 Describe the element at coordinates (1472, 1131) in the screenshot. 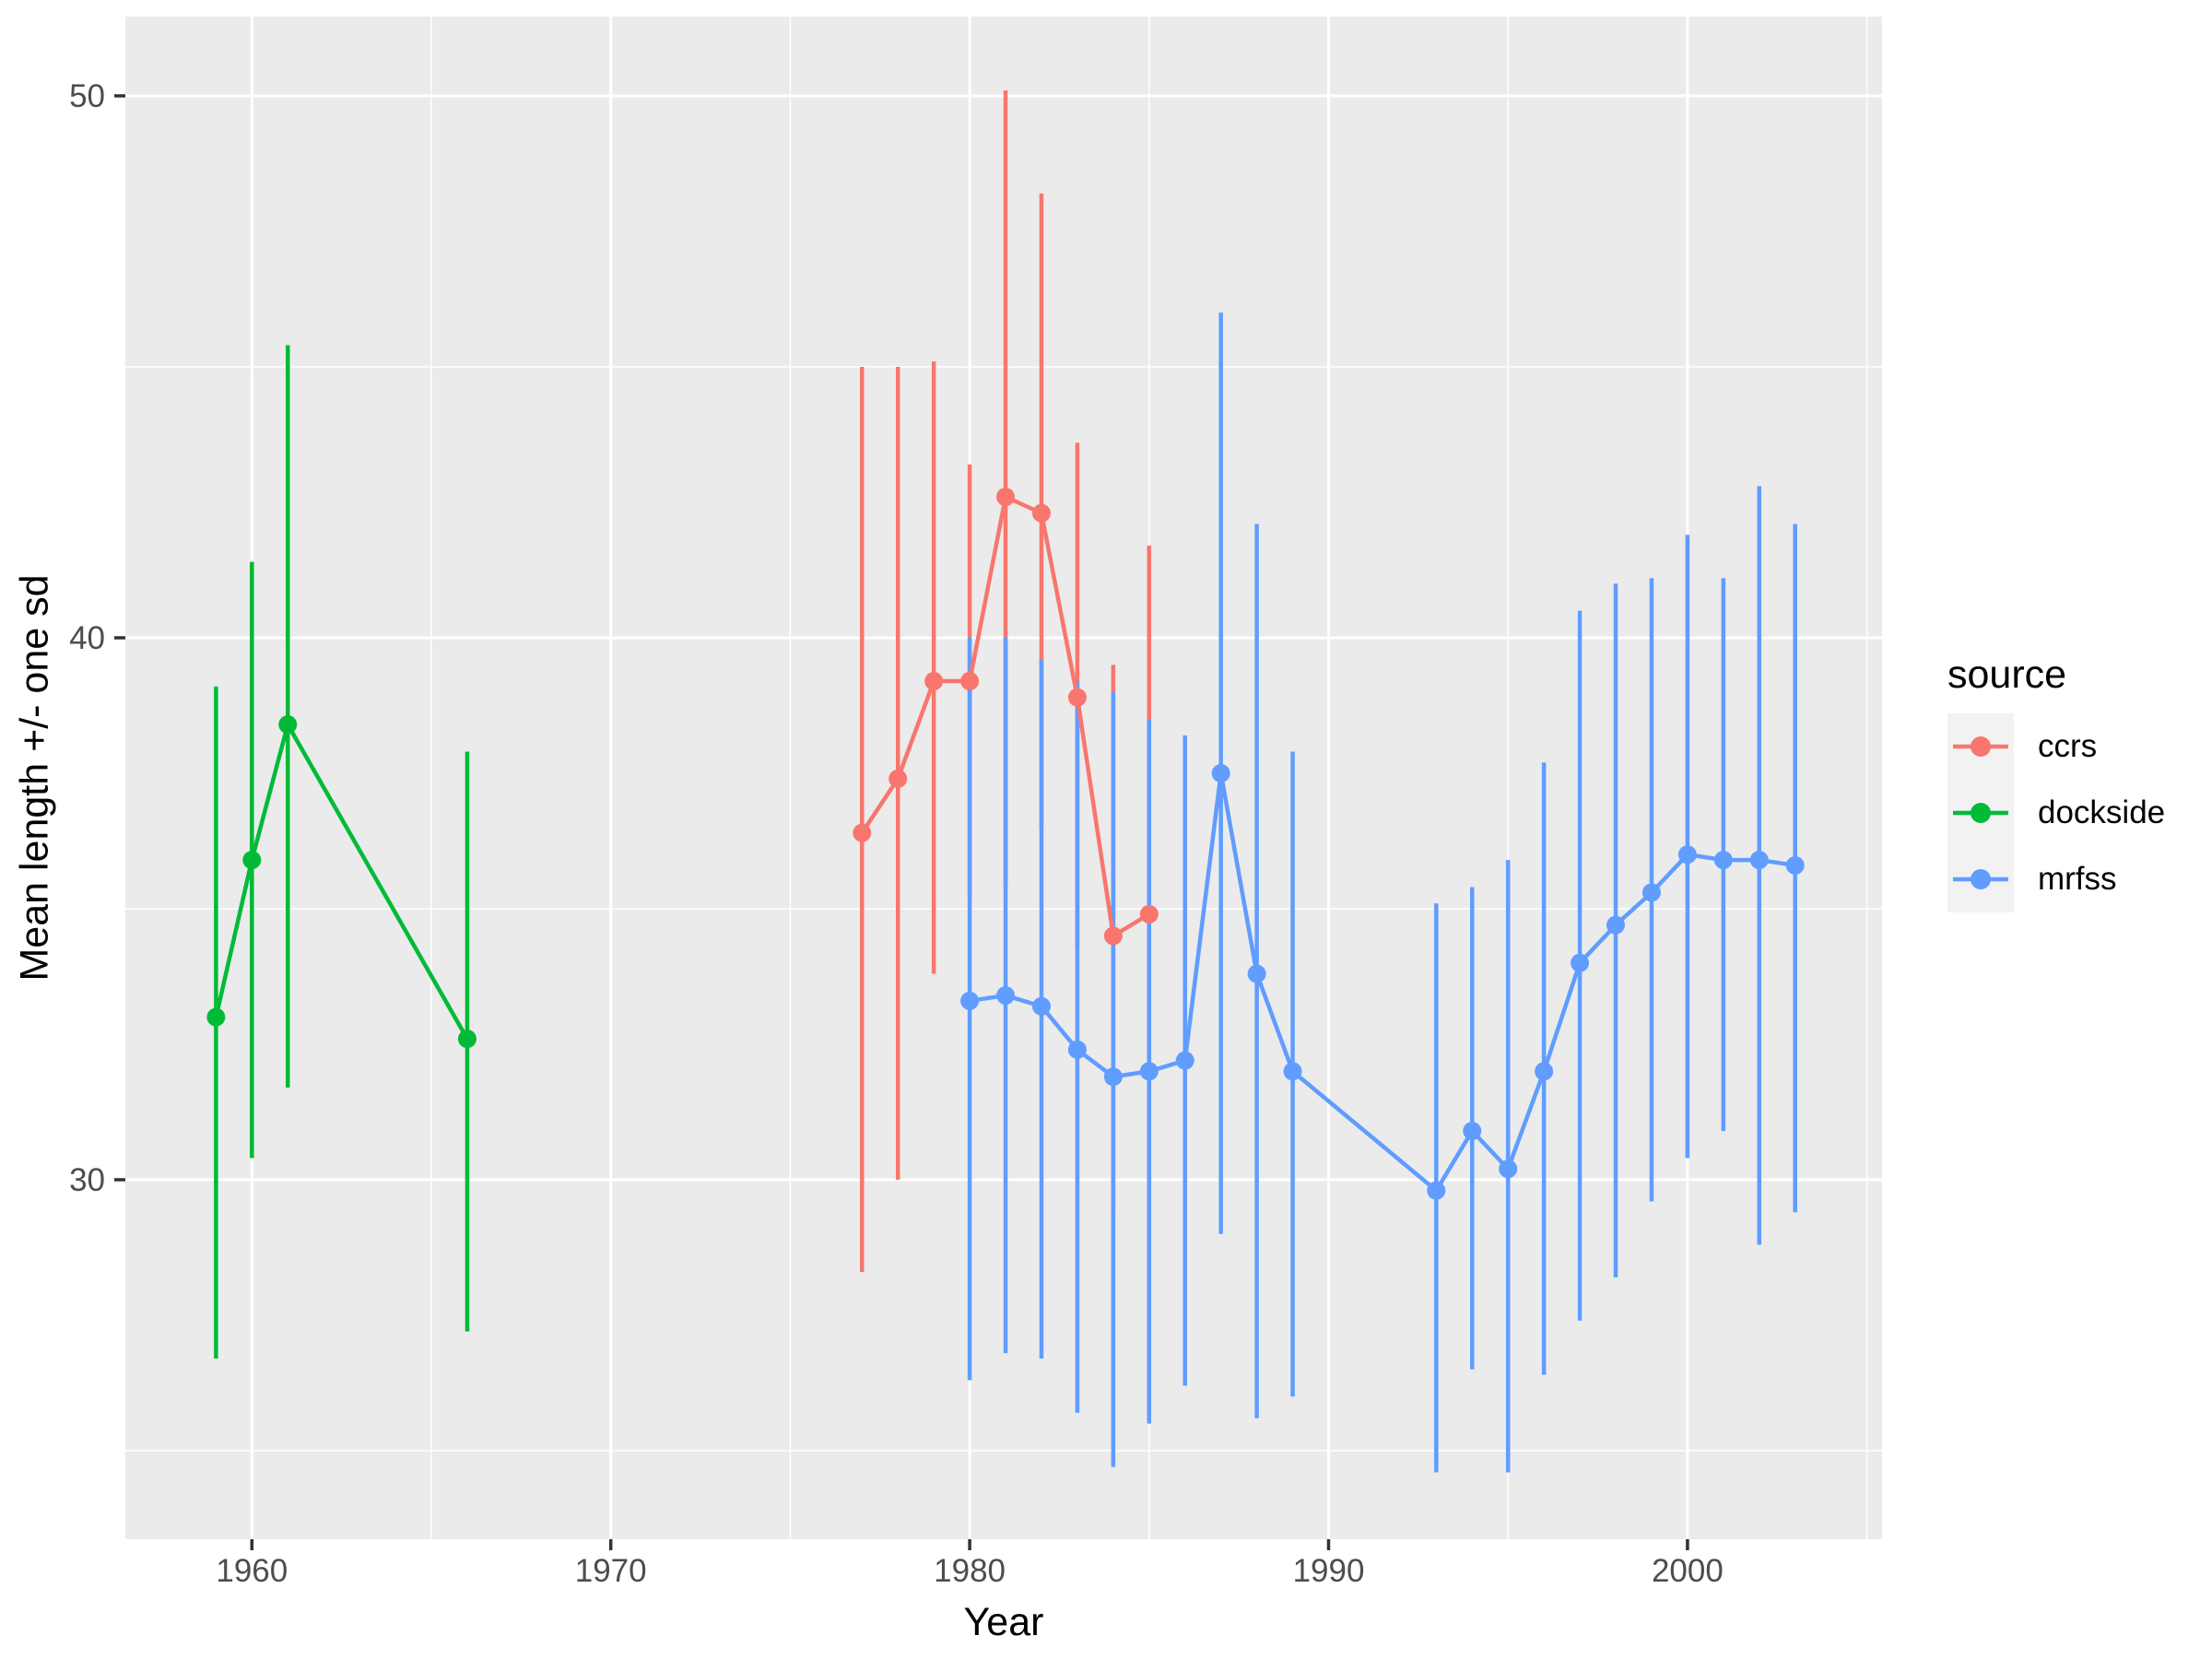

I see `data-point-mrfss-1994` at that location.